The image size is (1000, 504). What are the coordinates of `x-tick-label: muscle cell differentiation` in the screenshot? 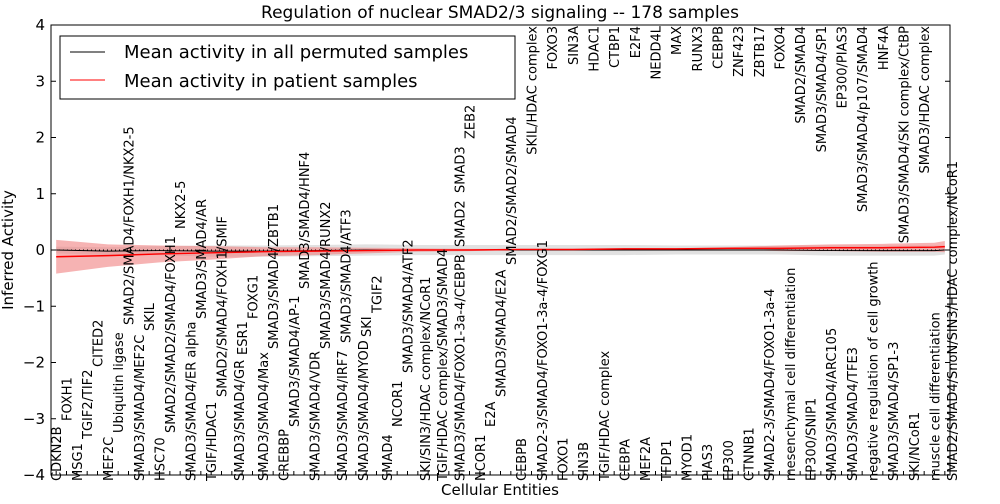 It's located at (936, 396).